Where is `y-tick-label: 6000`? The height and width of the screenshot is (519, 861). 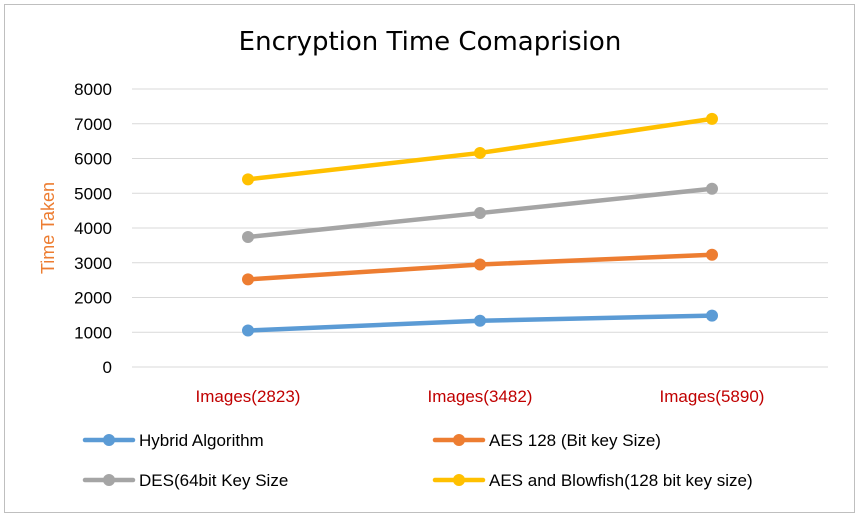
y-tick-label: 6000 is located at coordinates (93, 159).